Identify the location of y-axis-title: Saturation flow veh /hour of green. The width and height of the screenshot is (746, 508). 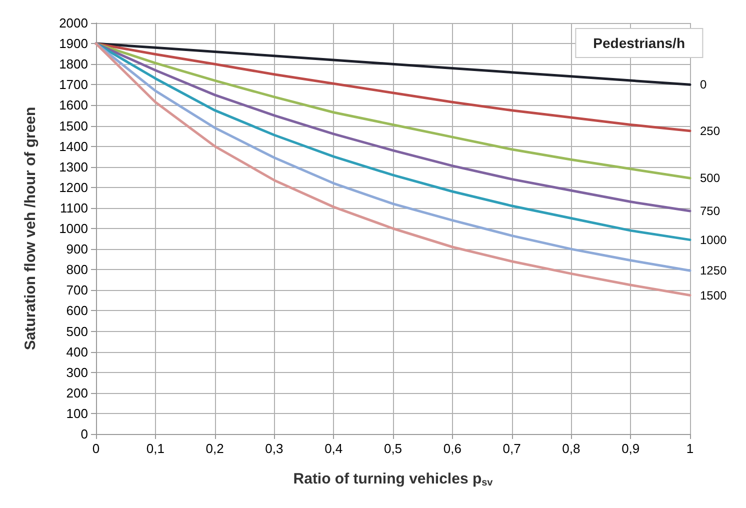
(30, 228).